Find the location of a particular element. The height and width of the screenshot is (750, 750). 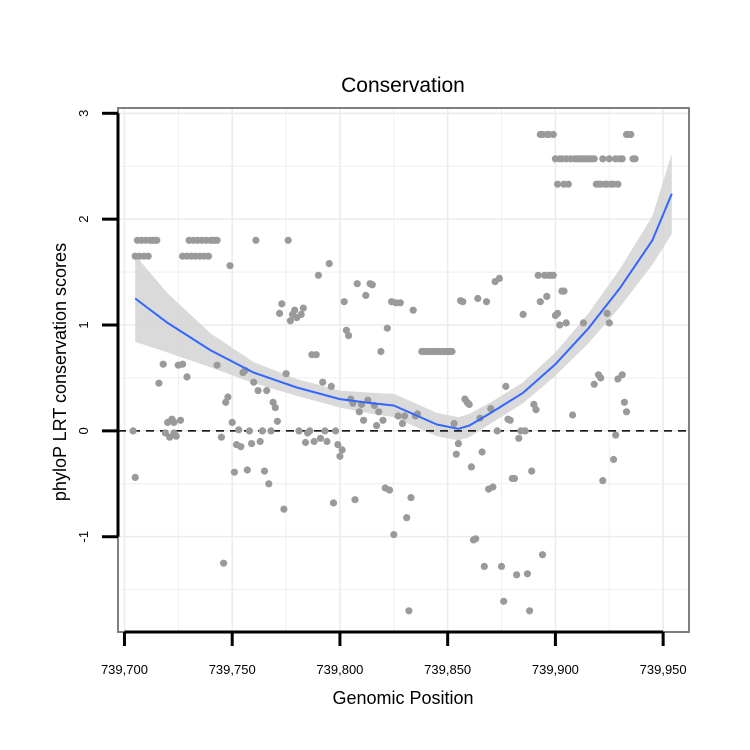

y-tick-label: 0 is located at coordinates (83, 430).